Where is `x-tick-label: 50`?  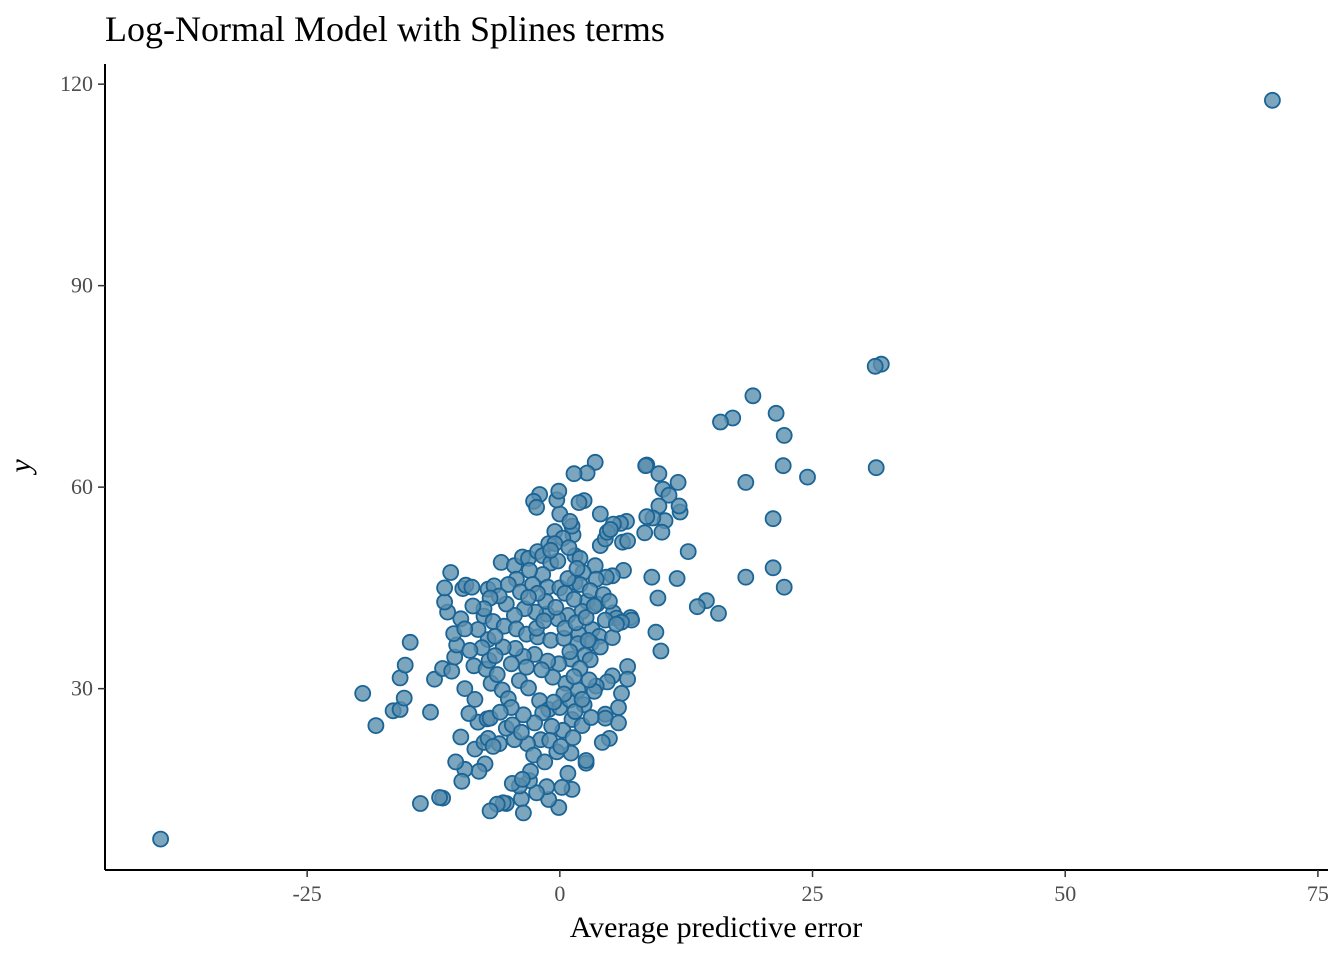
x-tick-label: 50 is located at coordinates (1065, 893).